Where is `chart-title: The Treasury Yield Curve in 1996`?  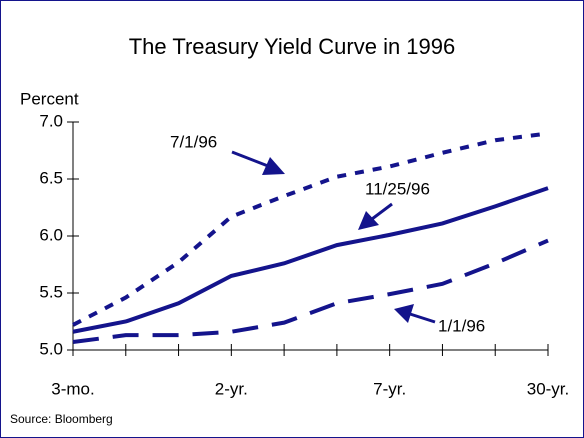
chart-title: The Treasury Yield Curve in 1996 is located at coordinates (292, 46).